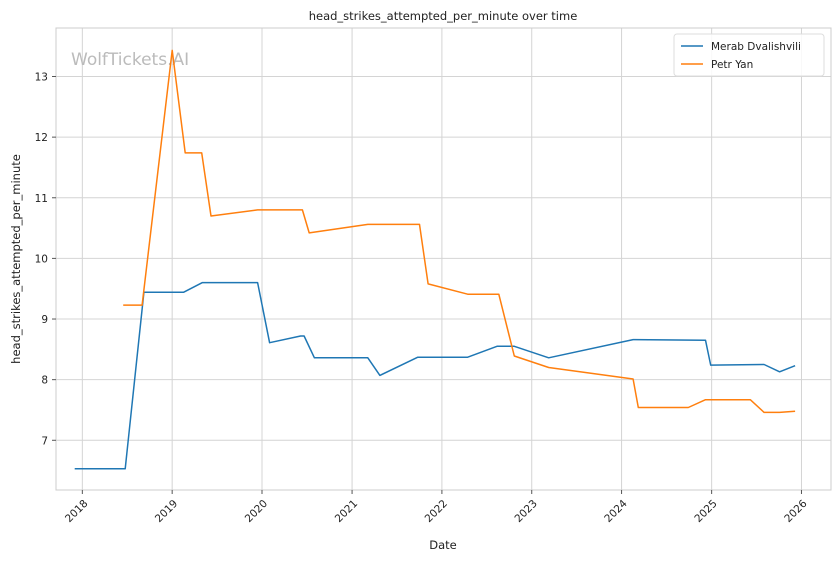 The height and width of the screenshot is (561, 840). I want to click on x-tick-label: 2019, so click(166, 511).